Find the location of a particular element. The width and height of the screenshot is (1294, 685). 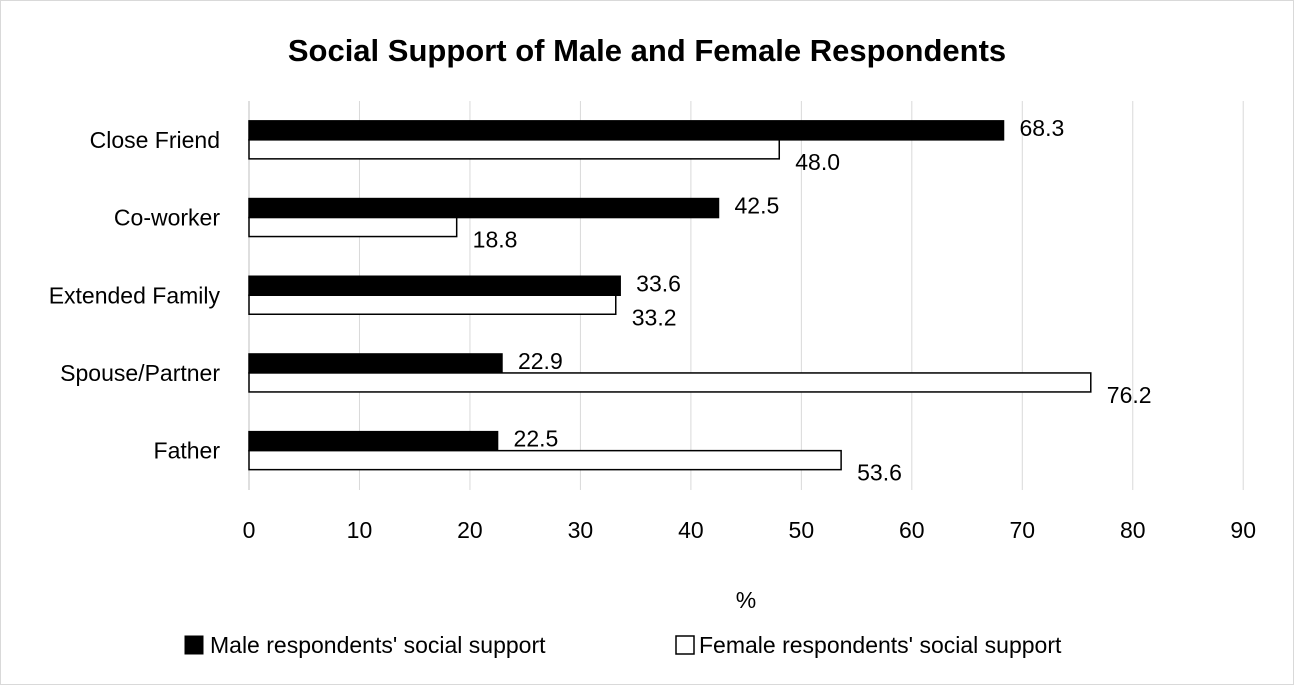

x-tick-label: 20 is located at coordinates (470, 530).